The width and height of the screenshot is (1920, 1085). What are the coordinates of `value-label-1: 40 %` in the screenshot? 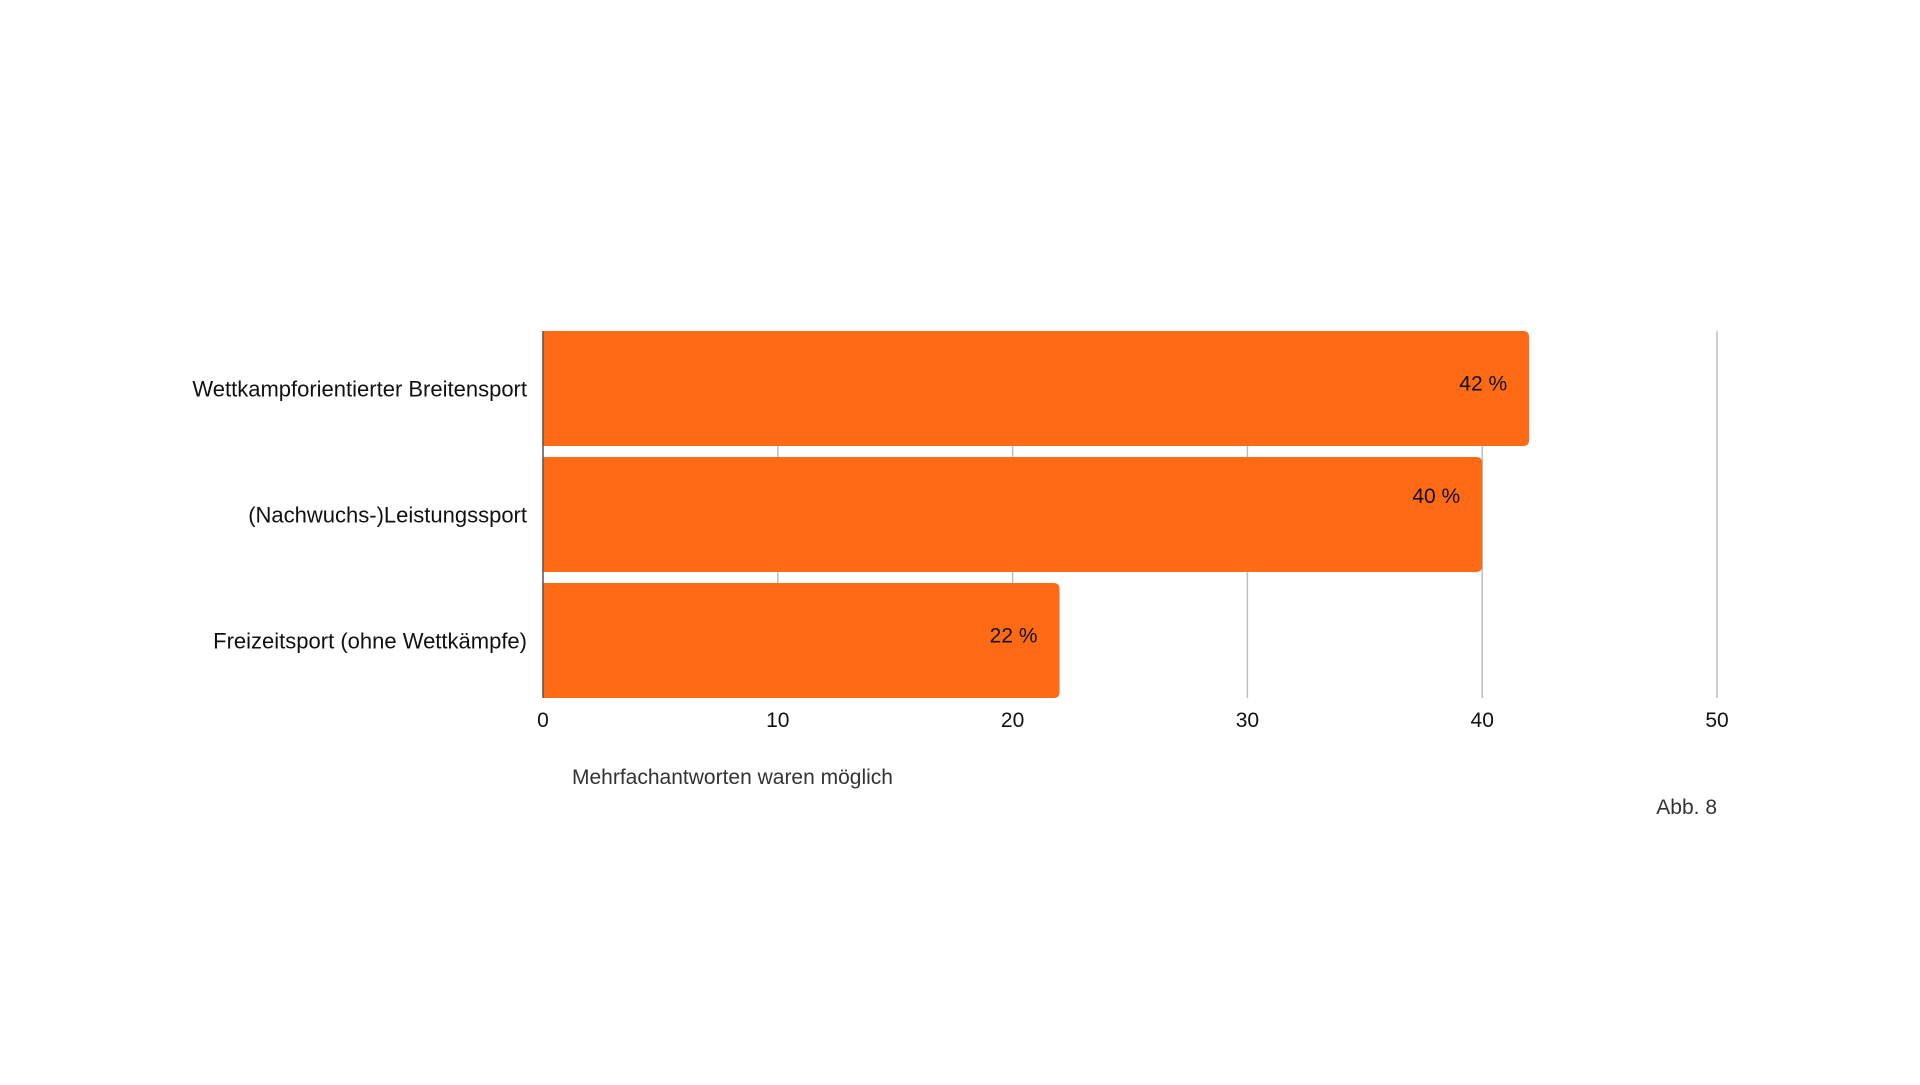 It's located at (1436, 496).